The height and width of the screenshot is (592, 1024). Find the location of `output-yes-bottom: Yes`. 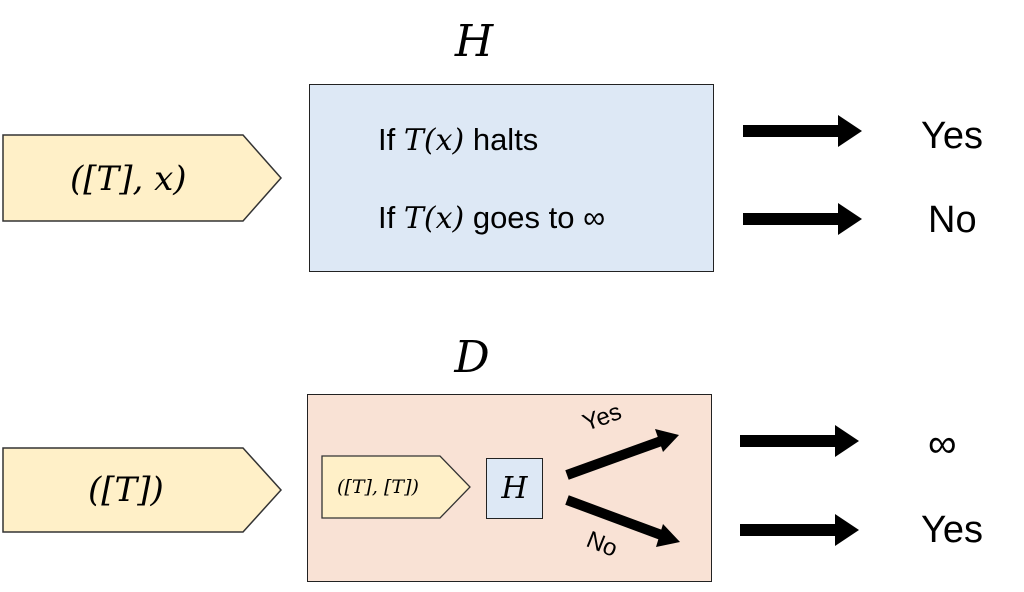

output-yes-bottom: Yes is located at coordinates (952, 530).